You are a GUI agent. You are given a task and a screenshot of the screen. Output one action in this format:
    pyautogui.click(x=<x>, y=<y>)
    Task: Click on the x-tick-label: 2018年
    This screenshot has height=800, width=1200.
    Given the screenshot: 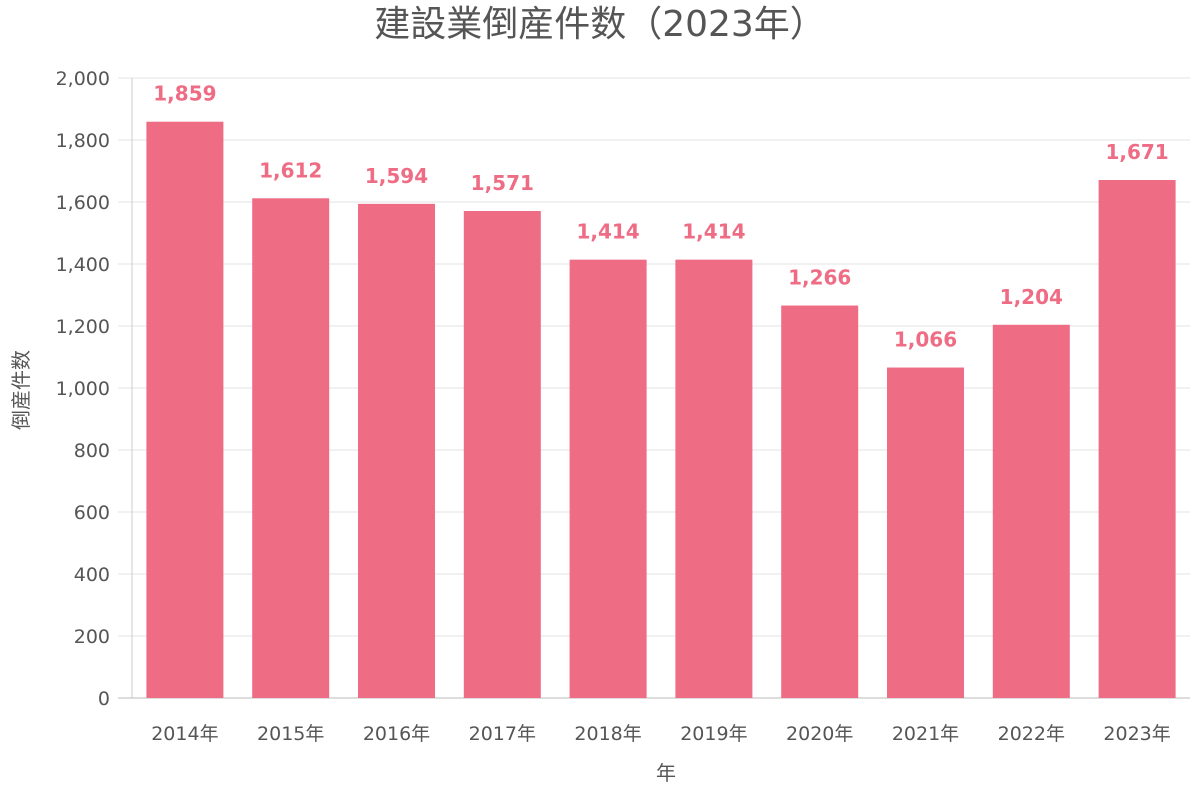 What is the action you would take?
    pyautogui.click(x=607, y=734)
    